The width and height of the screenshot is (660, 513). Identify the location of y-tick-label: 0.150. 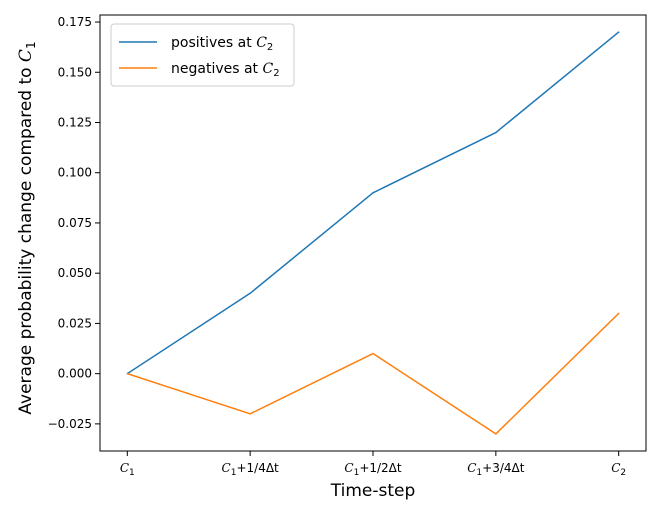
(75, 72).